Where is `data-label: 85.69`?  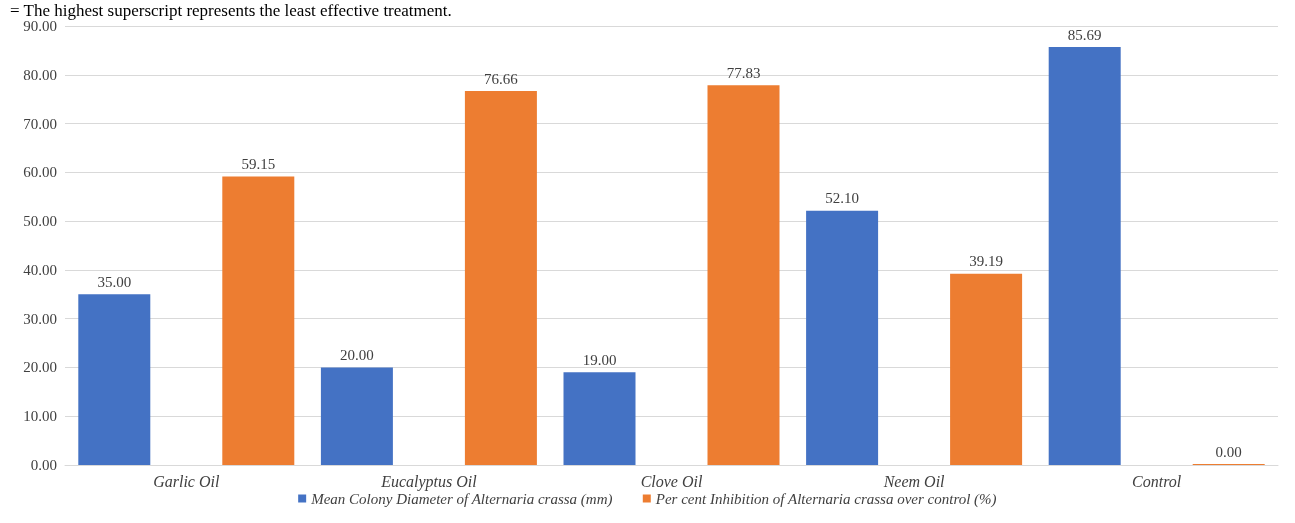 data-label: 85.69 is located at coordinates (1084, 34).